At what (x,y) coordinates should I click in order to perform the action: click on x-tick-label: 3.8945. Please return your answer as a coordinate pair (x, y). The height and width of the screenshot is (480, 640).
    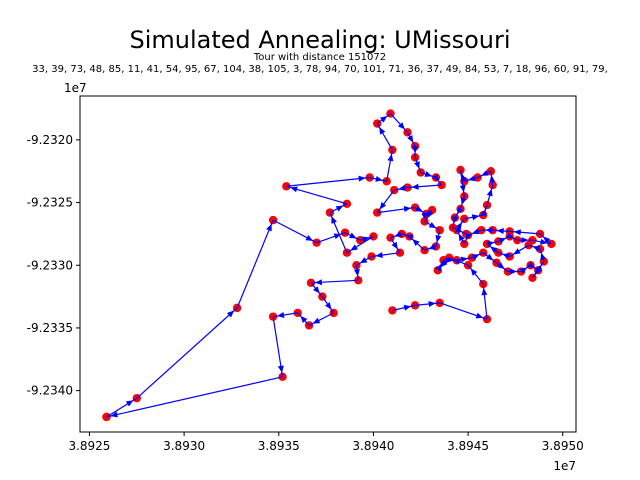
    Looking at the image, I should click on (468, 446).